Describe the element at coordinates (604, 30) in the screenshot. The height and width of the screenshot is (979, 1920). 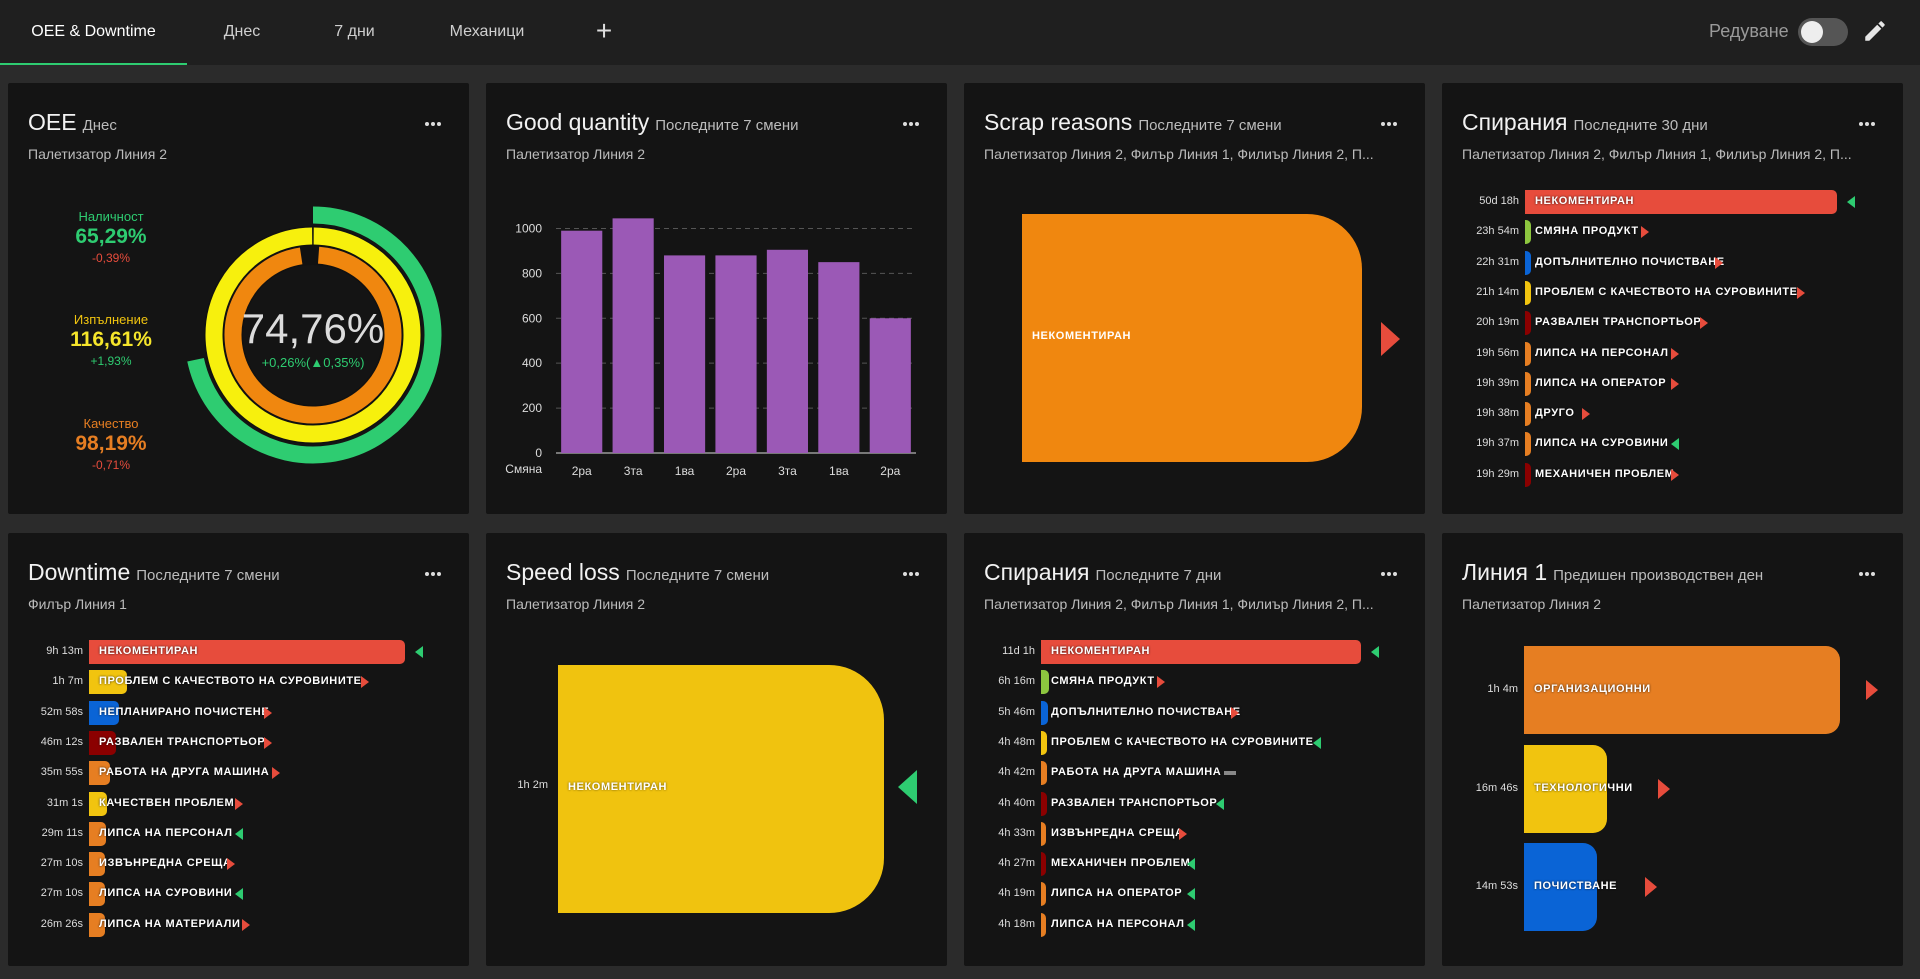
I see `add-tab-icon: +` at that location.